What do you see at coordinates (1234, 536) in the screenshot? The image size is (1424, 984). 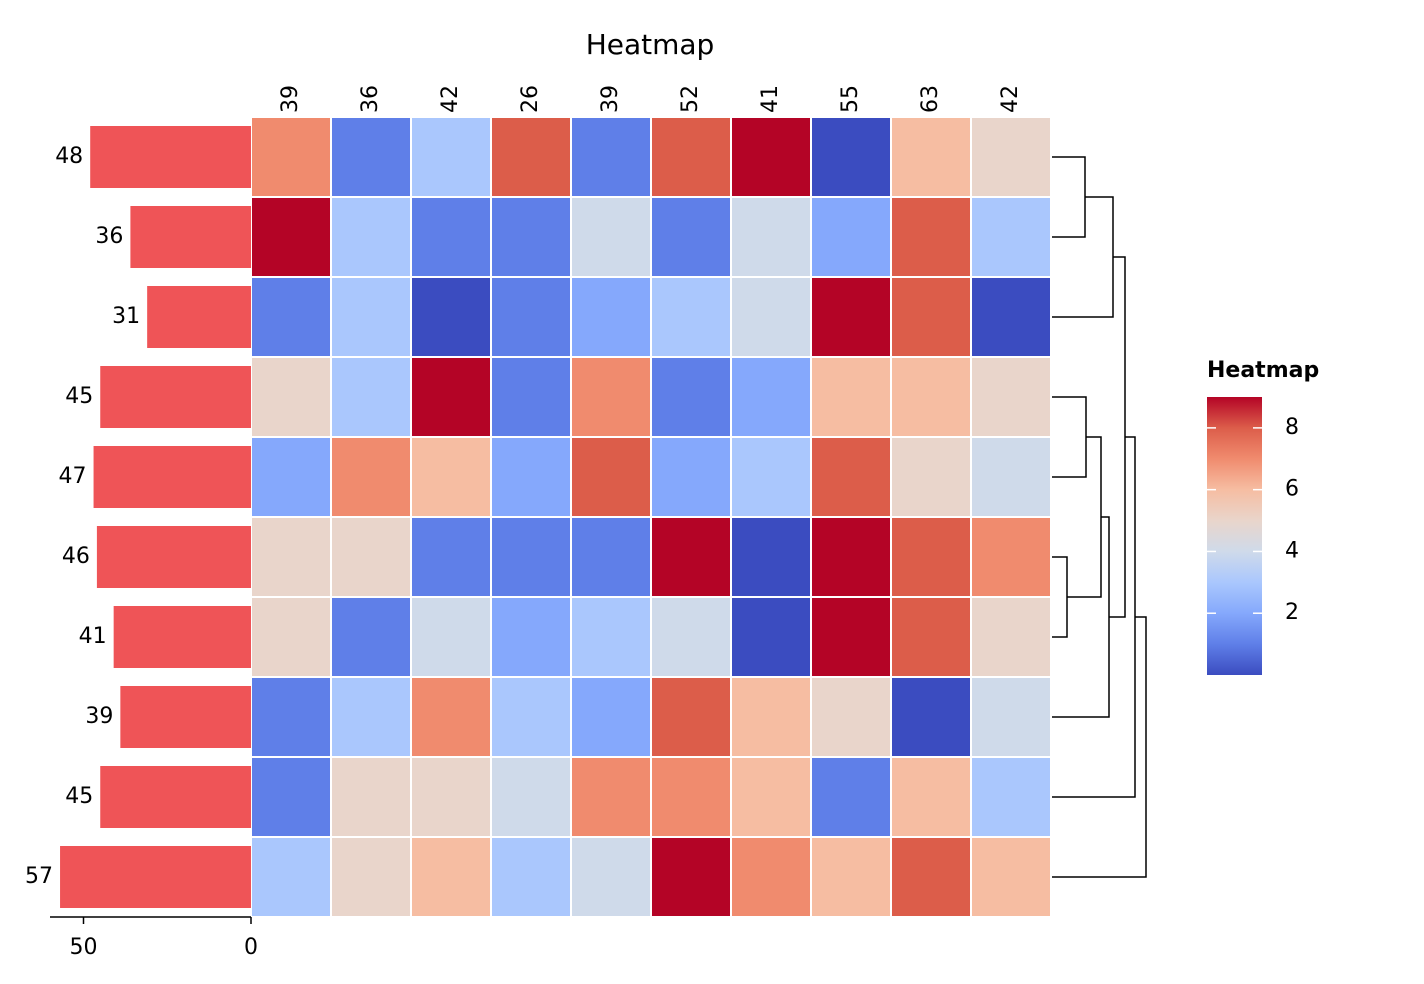 I see `colorbar` at bounding box center [1234, 536].